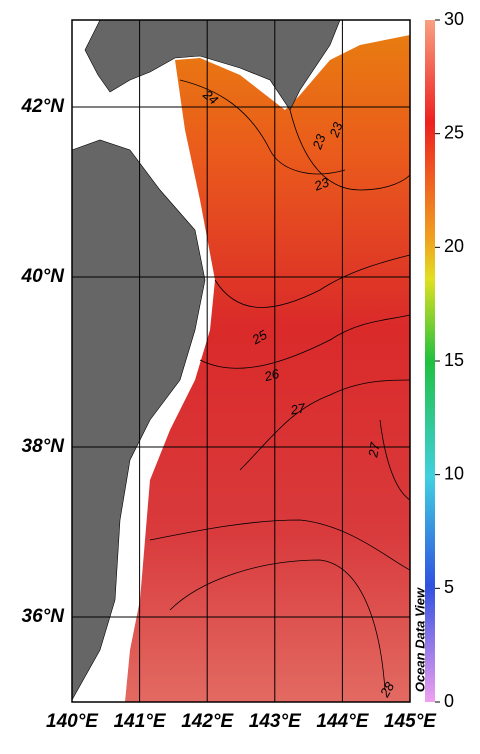  What do you see at coordinates (454, 132) in the screenshot?
I see `colorbar-tick-label: 25` at bounding box center [454, 132].